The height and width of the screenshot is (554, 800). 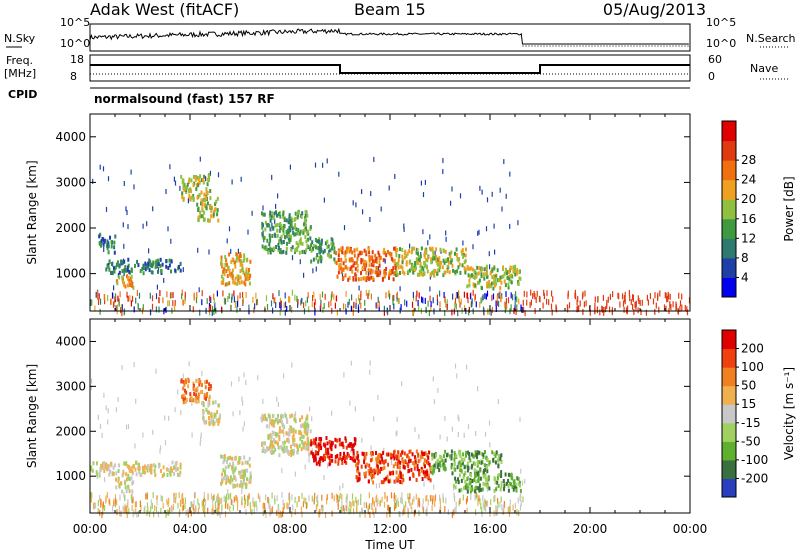 I want to click on colorbar-segment, so click(x=729, y=287).